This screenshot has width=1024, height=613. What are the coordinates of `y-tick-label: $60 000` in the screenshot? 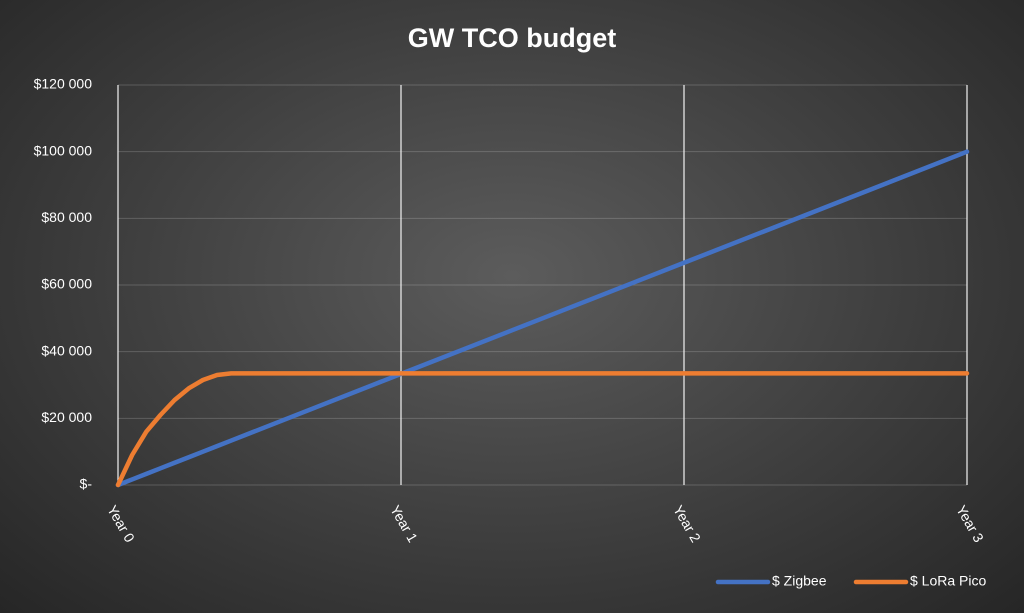 It's located at (66, 284).